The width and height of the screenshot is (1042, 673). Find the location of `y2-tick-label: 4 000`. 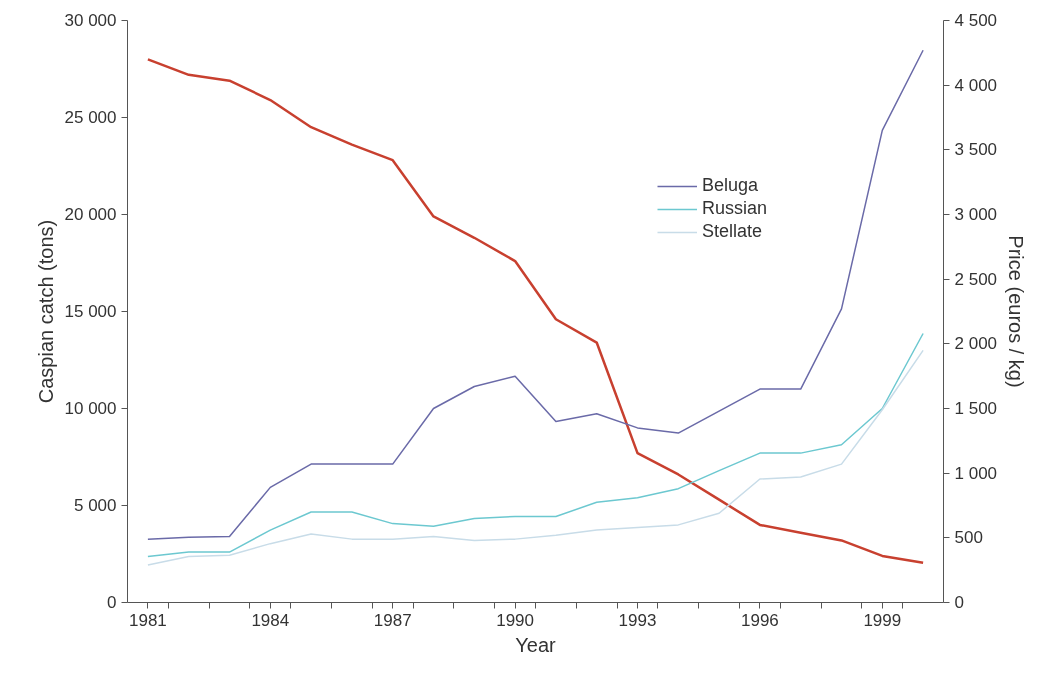

y2-tick-label: 4 000 is located at coordinates (976, 85).